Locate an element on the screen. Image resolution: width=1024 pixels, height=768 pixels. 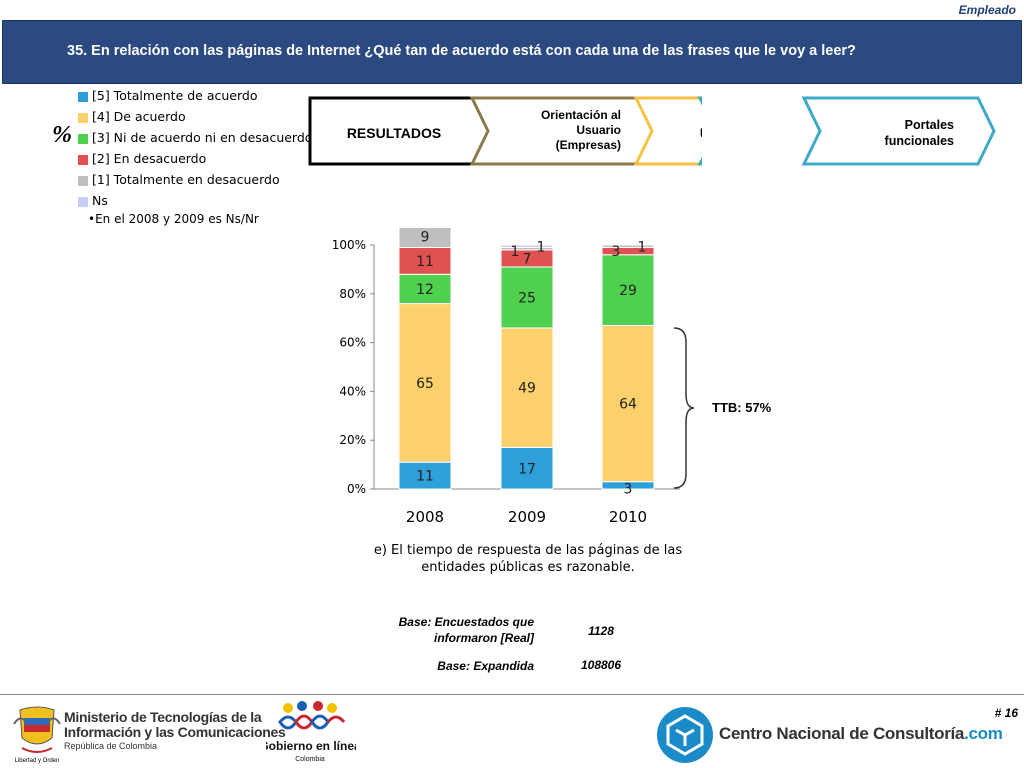
cnc-domain: .com is located at coordinates (983, 733).